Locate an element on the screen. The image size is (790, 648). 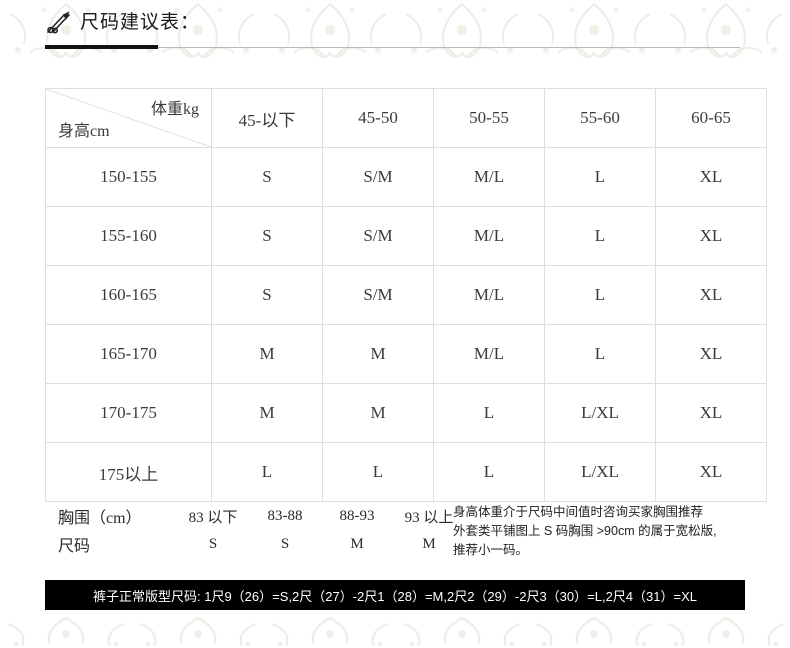
cell-1-2: M/L is located at coordinates (489, 236).